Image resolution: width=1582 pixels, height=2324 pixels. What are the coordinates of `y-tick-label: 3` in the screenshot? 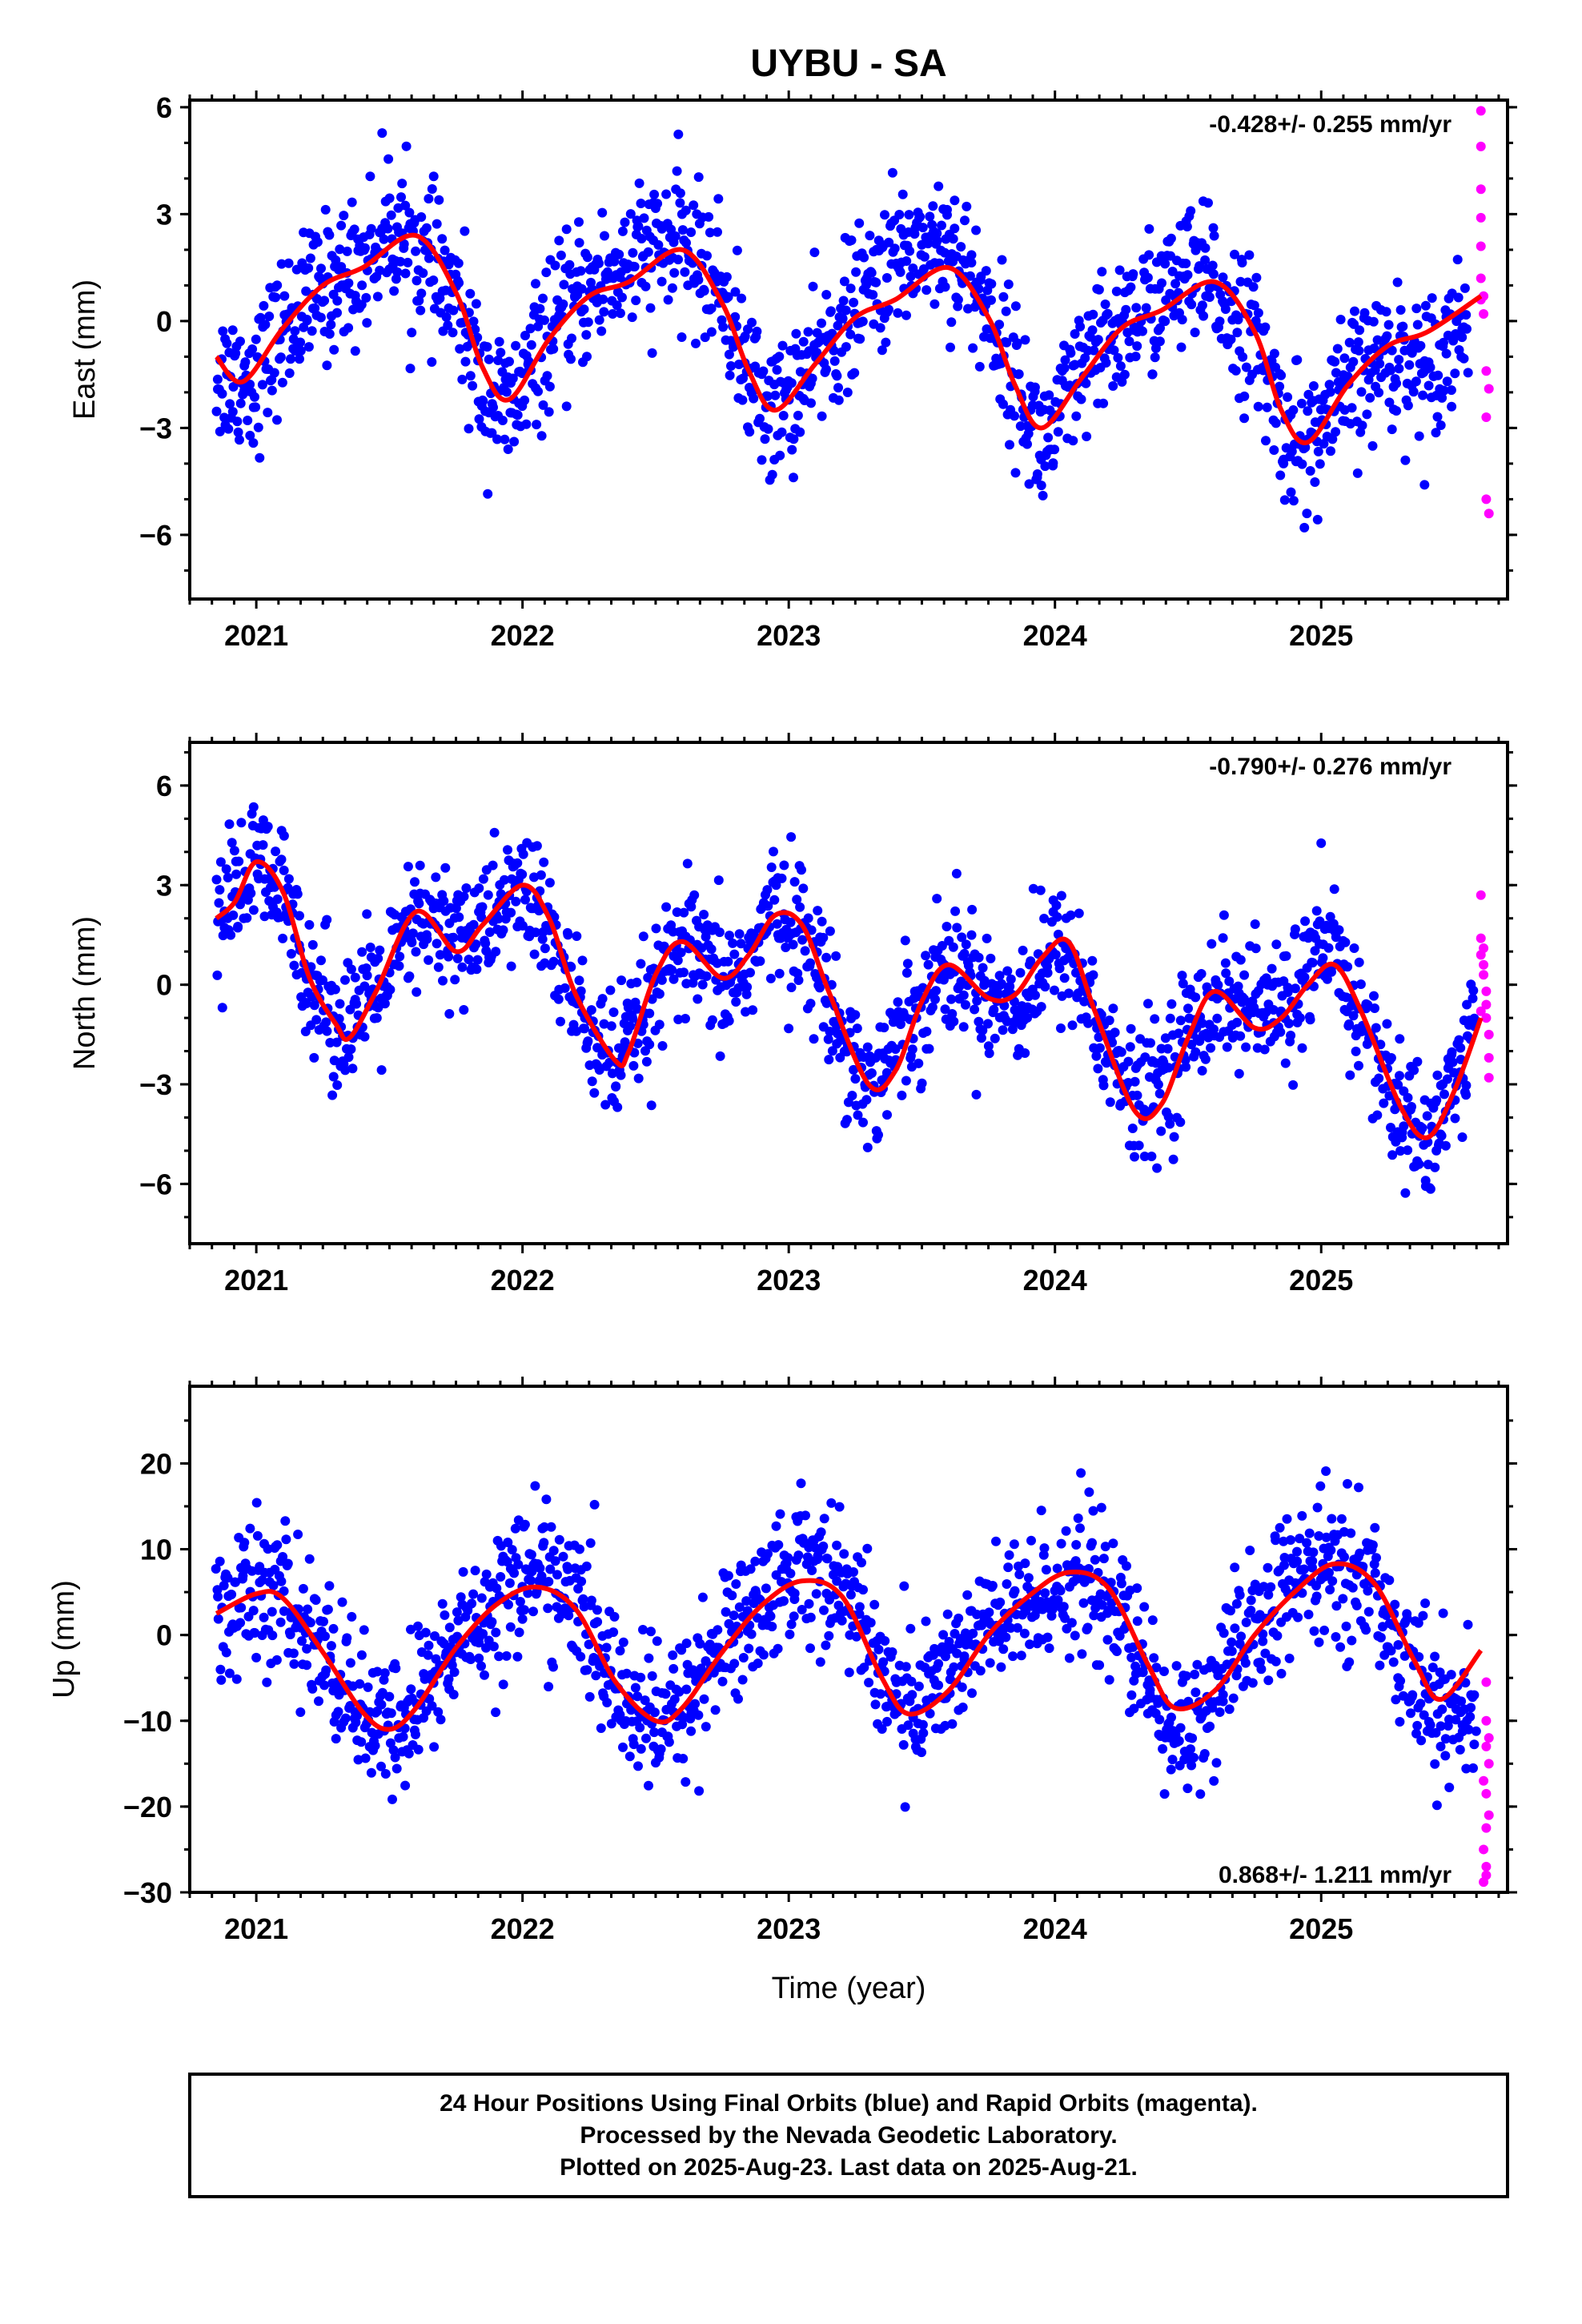 It's located at (164, 885).